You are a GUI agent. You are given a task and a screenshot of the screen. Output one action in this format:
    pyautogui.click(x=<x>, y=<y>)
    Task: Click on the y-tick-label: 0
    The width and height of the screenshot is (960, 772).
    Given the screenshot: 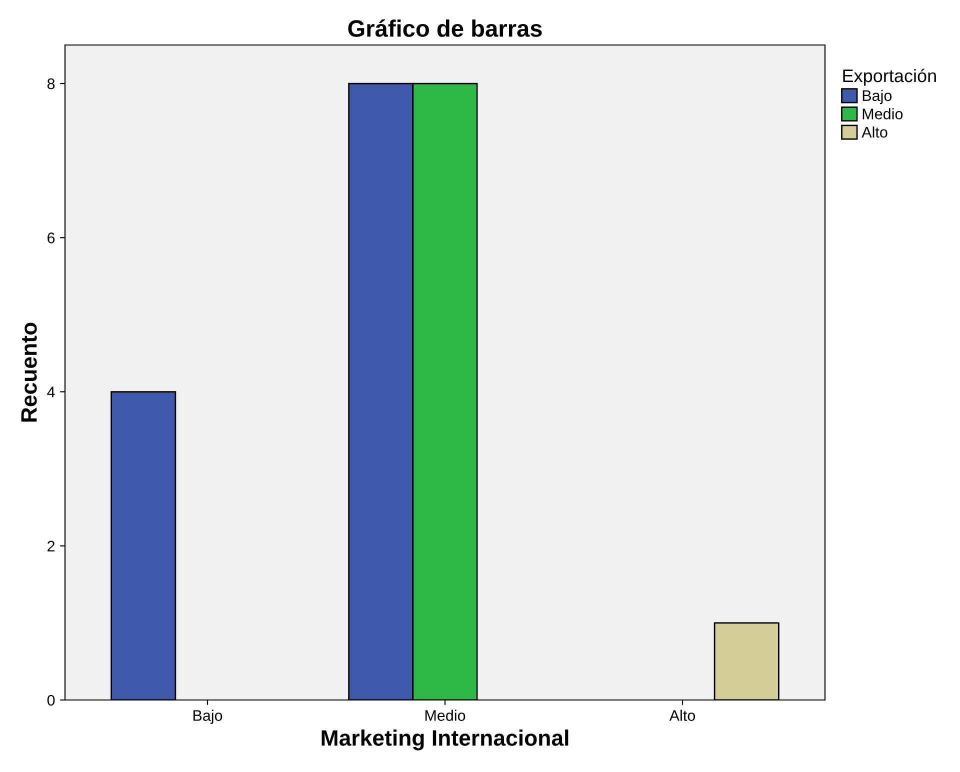 What is the action you would take?
    pyautogui.click(x=51, y=700)
    